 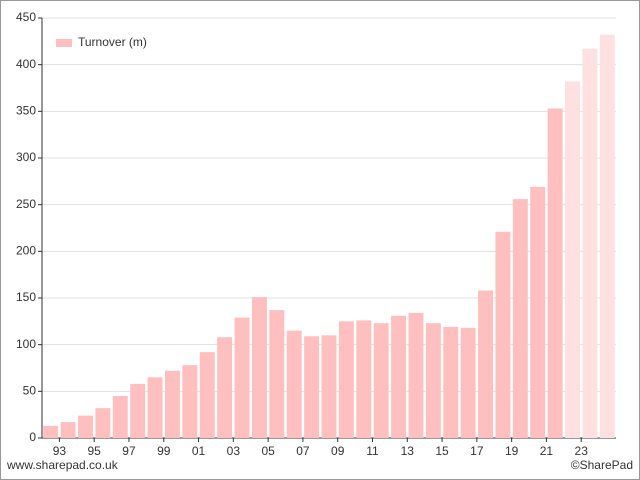 What do you see at coordinates (26, 157) in the screenshot?
I see `y-tick-label: 300` at bounding box center [26, 157].